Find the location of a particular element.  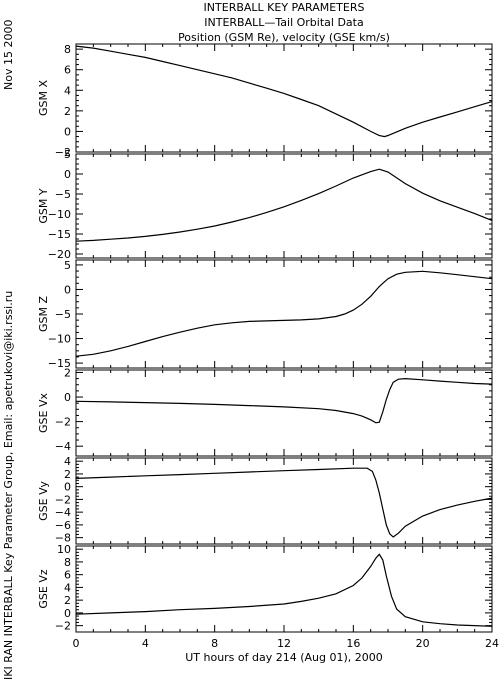

y-axis-label: GSE Vx is located at coordinates (43, 413).